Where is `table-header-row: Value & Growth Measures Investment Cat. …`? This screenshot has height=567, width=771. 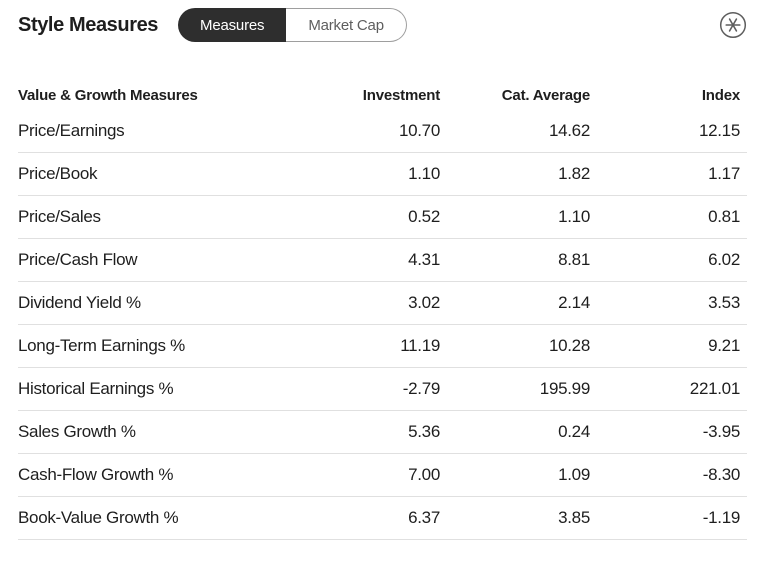
table-header-row: Value & Growth Measures Investment Cat. … is located at coordinates (382, 95).